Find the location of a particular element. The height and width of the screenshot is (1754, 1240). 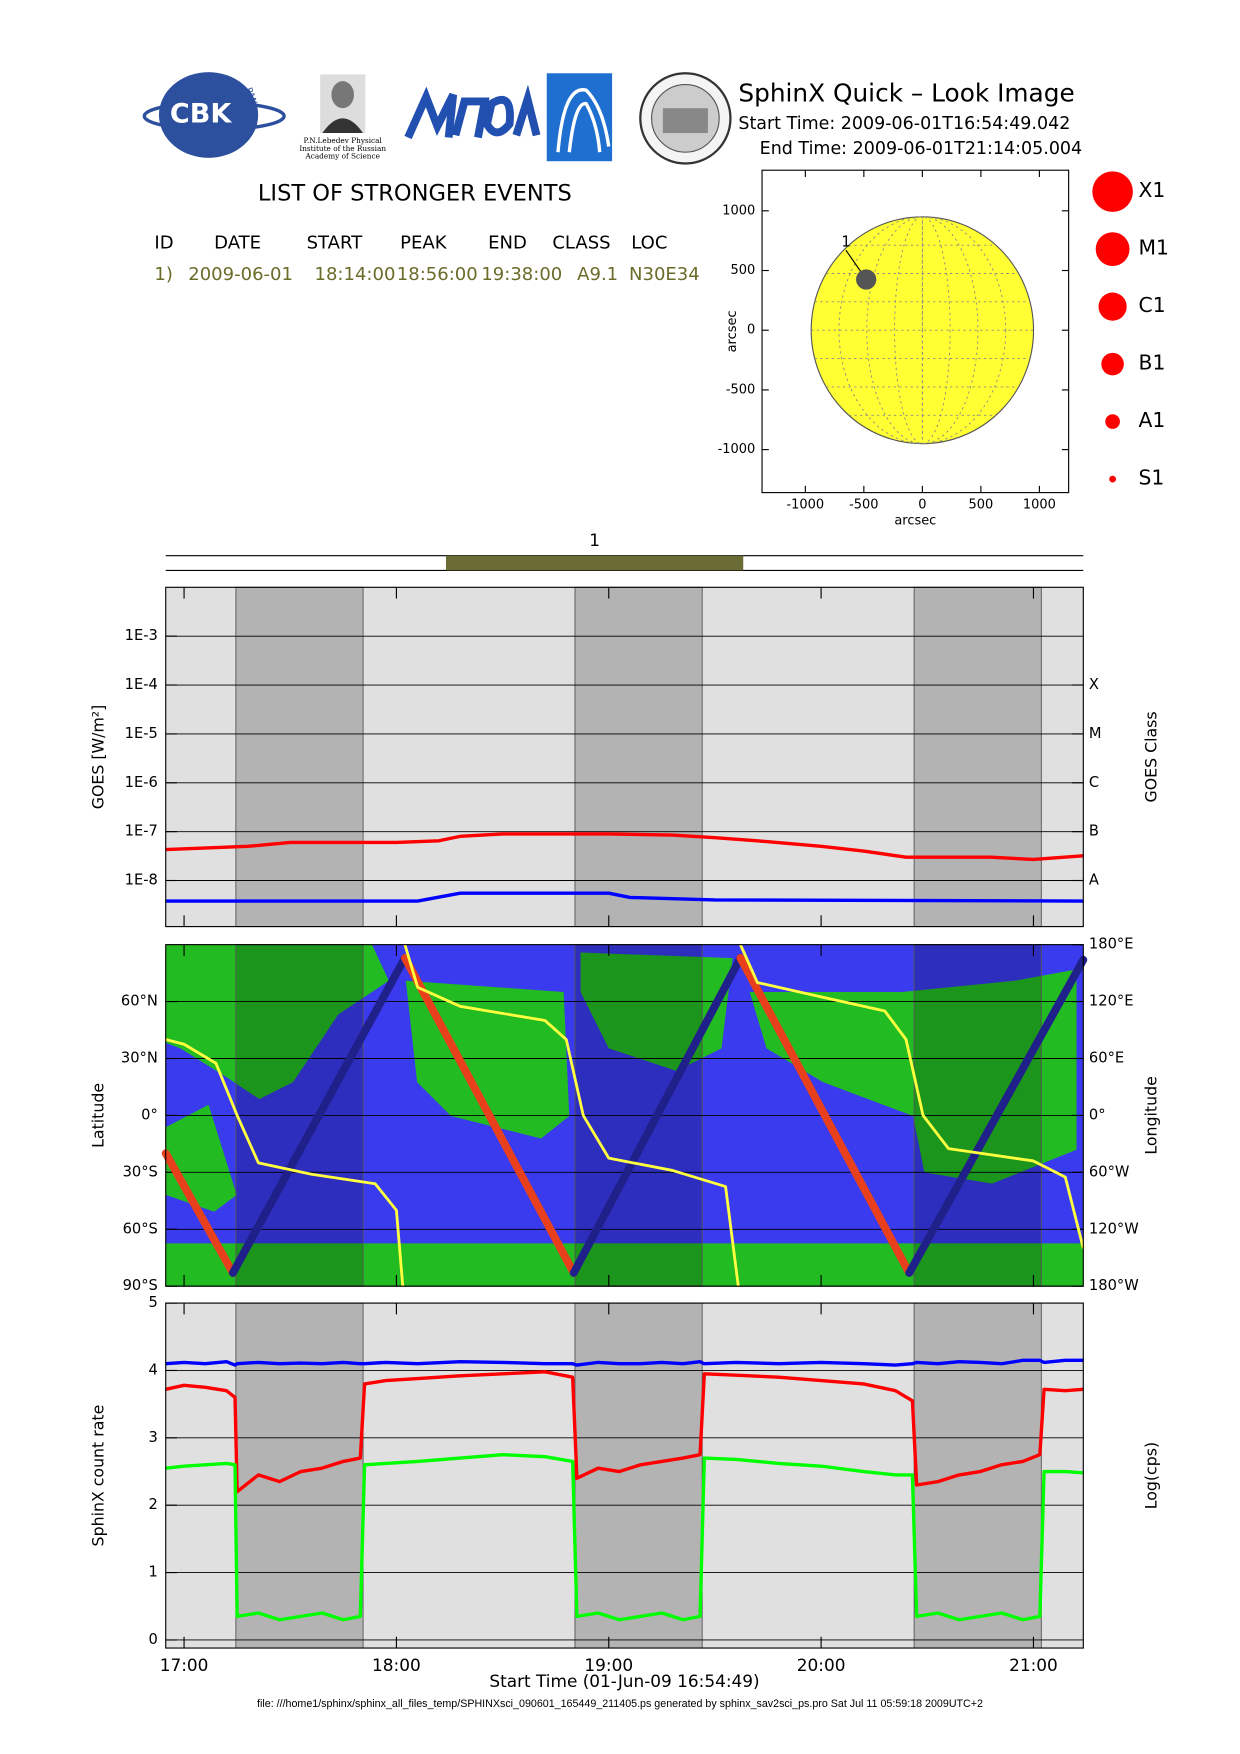

logo-mifi is located at coordinates (472, 112).